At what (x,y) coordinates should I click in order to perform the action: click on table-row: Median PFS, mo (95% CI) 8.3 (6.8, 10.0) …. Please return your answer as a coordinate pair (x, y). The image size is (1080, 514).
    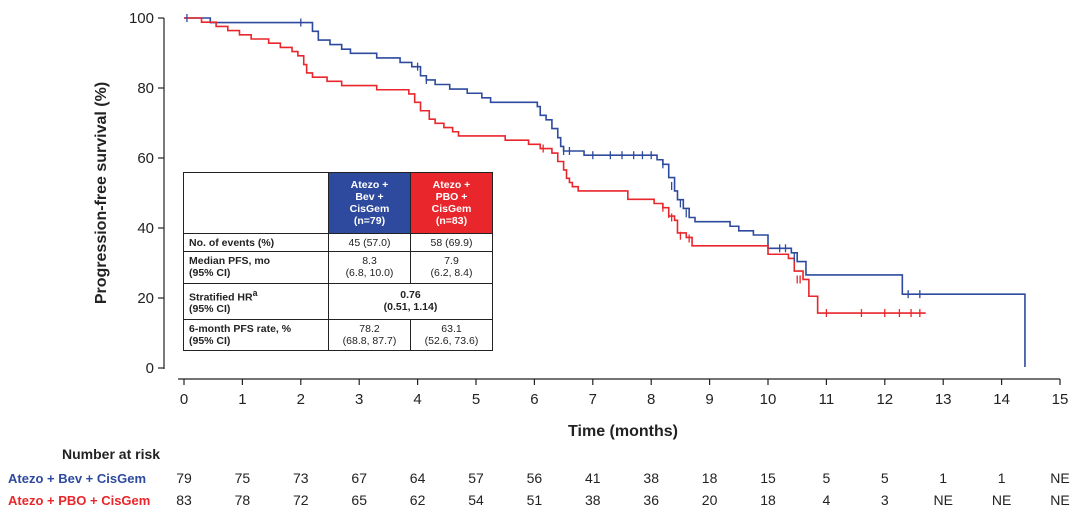
    Looking at the image, I should click on (338, 267).